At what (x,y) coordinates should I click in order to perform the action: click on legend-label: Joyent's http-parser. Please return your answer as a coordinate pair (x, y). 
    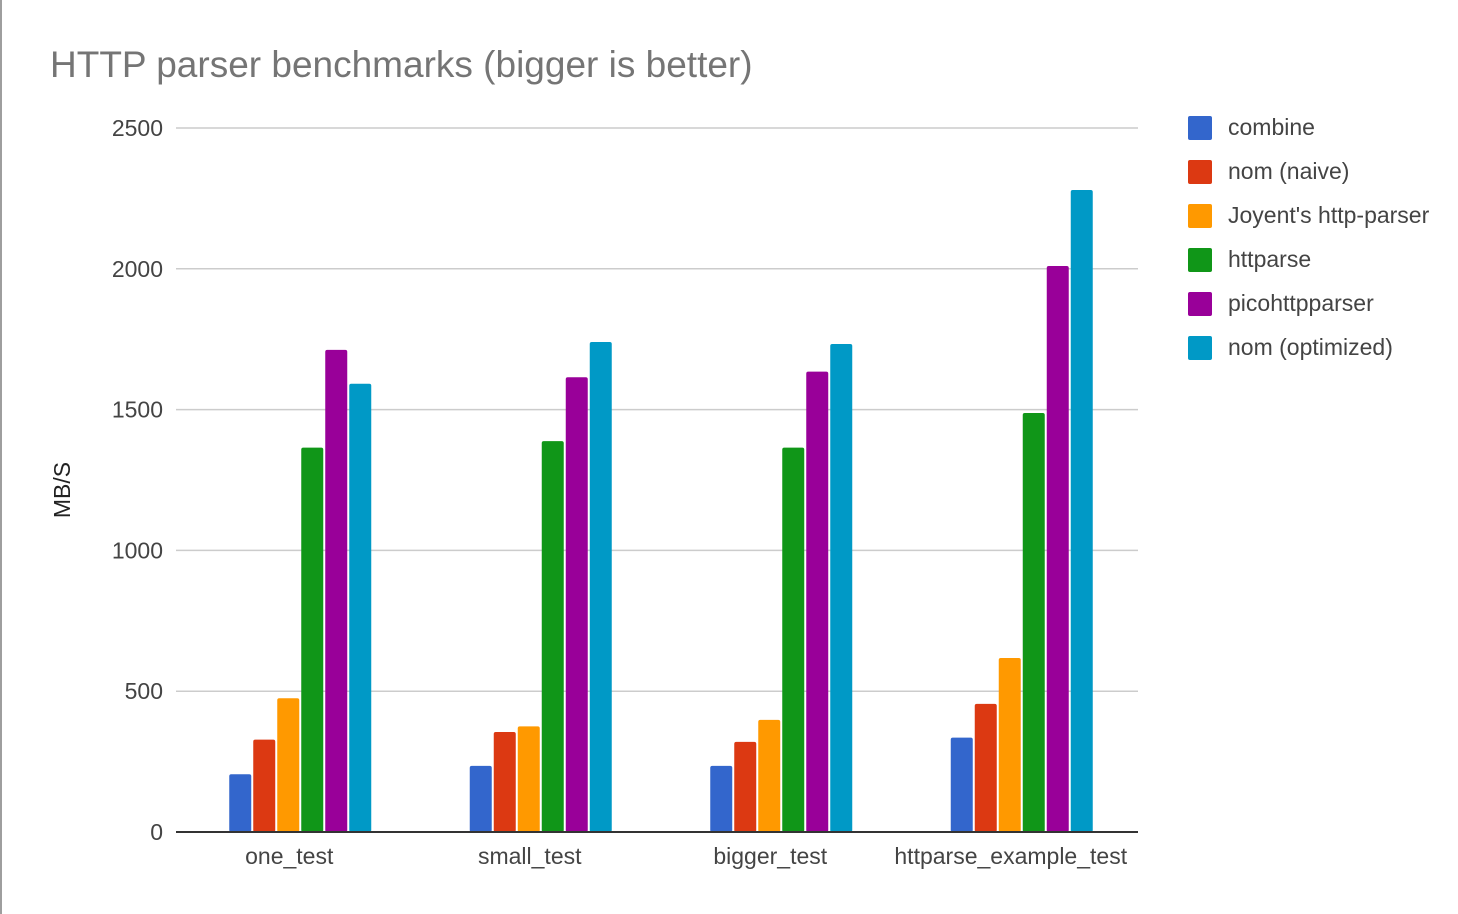
    Looking at the image, I should click on (1329, 215).